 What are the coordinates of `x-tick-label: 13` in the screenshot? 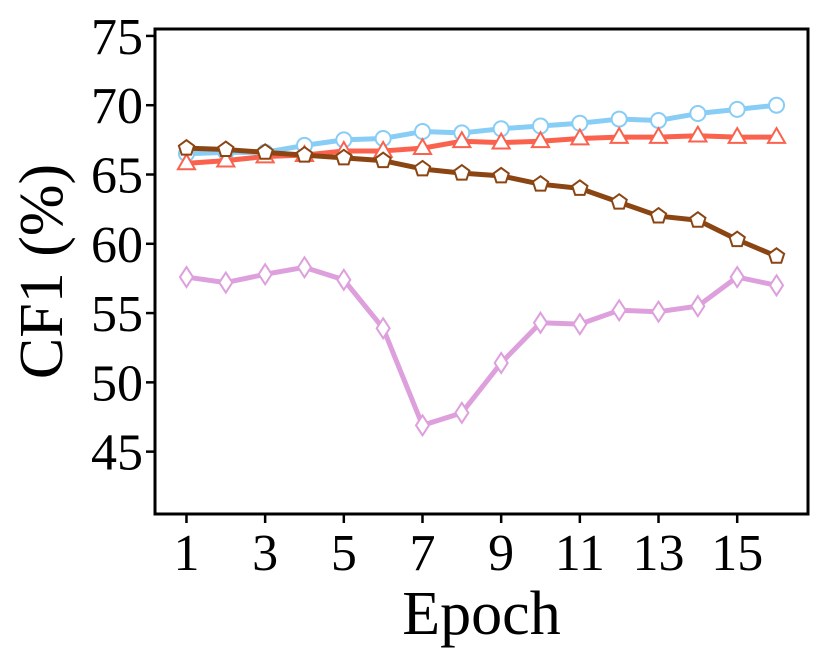 It's located at (659, 553).